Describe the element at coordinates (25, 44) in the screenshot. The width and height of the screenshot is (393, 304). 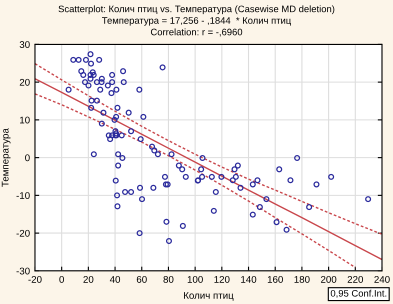
I see `y-tick-label: 30` at that location.